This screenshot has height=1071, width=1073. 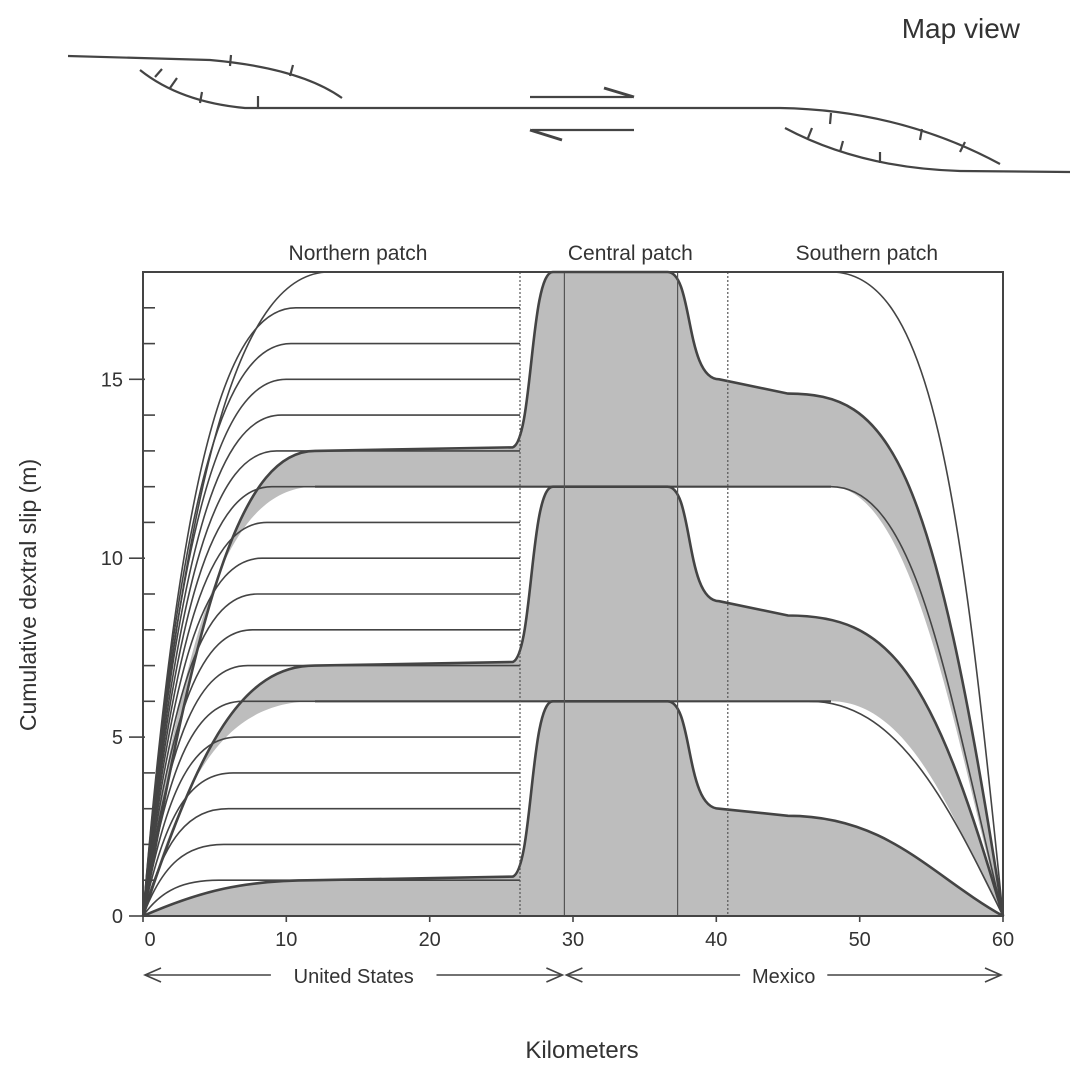 I want to click on ticks-west, so click(x=224, y=80).